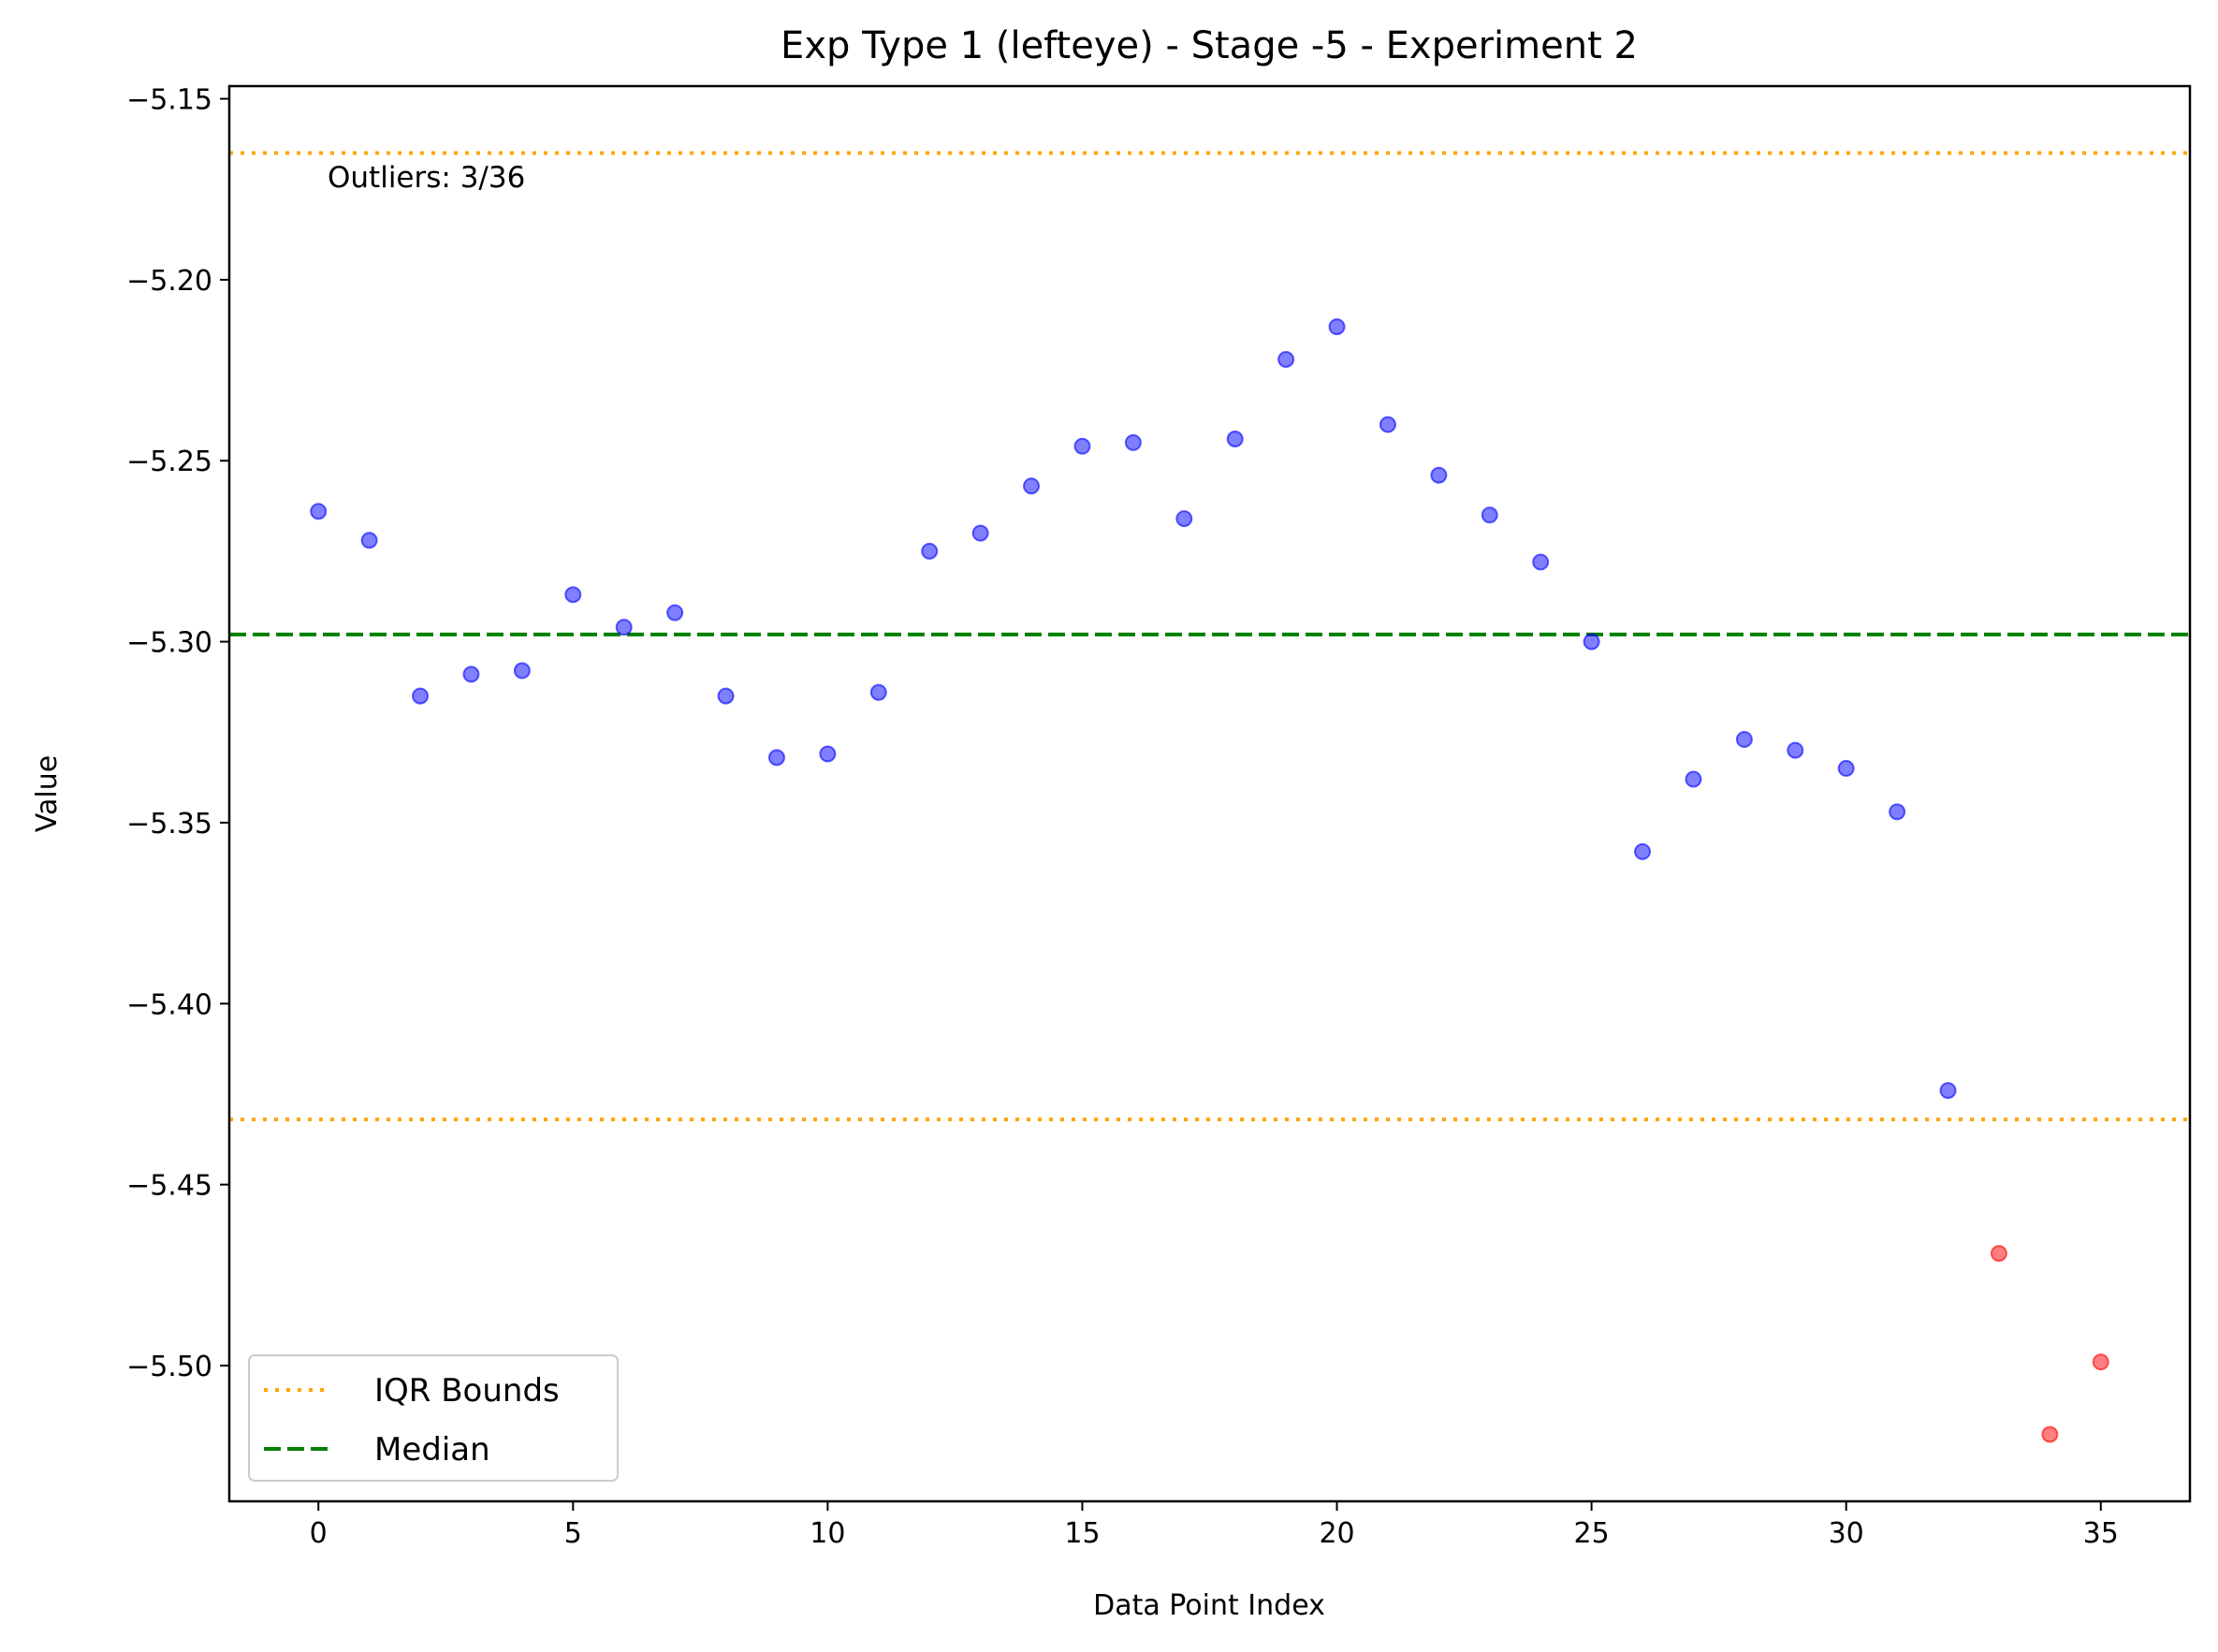 This screenshot has width=2218, height=1652. Describe the element at coordinates (1592, 1534) in the screenshot. I see `x-tick-label: 25` at that location.